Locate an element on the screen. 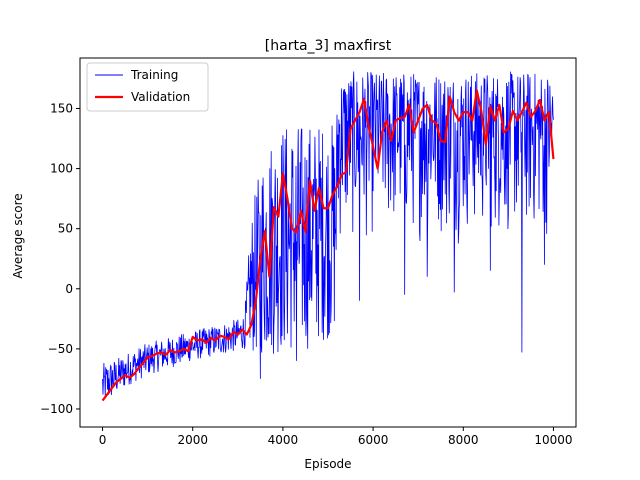 This screenshot has width=640, height=480. y-axis-label: Average score is located at coordinates (18, 235).